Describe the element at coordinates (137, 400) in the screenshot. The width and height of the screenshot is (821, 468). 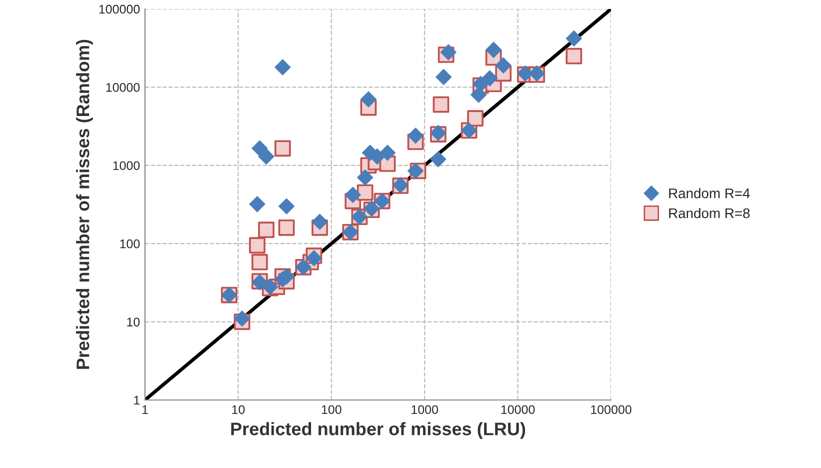
I see `y-tick-label: 1` at that location.